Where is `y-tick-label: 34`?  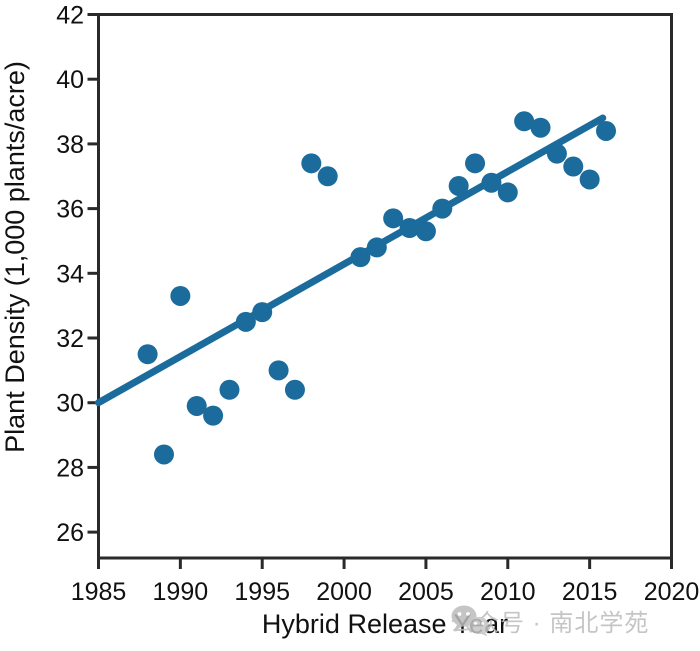 y-tick-label: 34 is located at coordinates (70, 274).